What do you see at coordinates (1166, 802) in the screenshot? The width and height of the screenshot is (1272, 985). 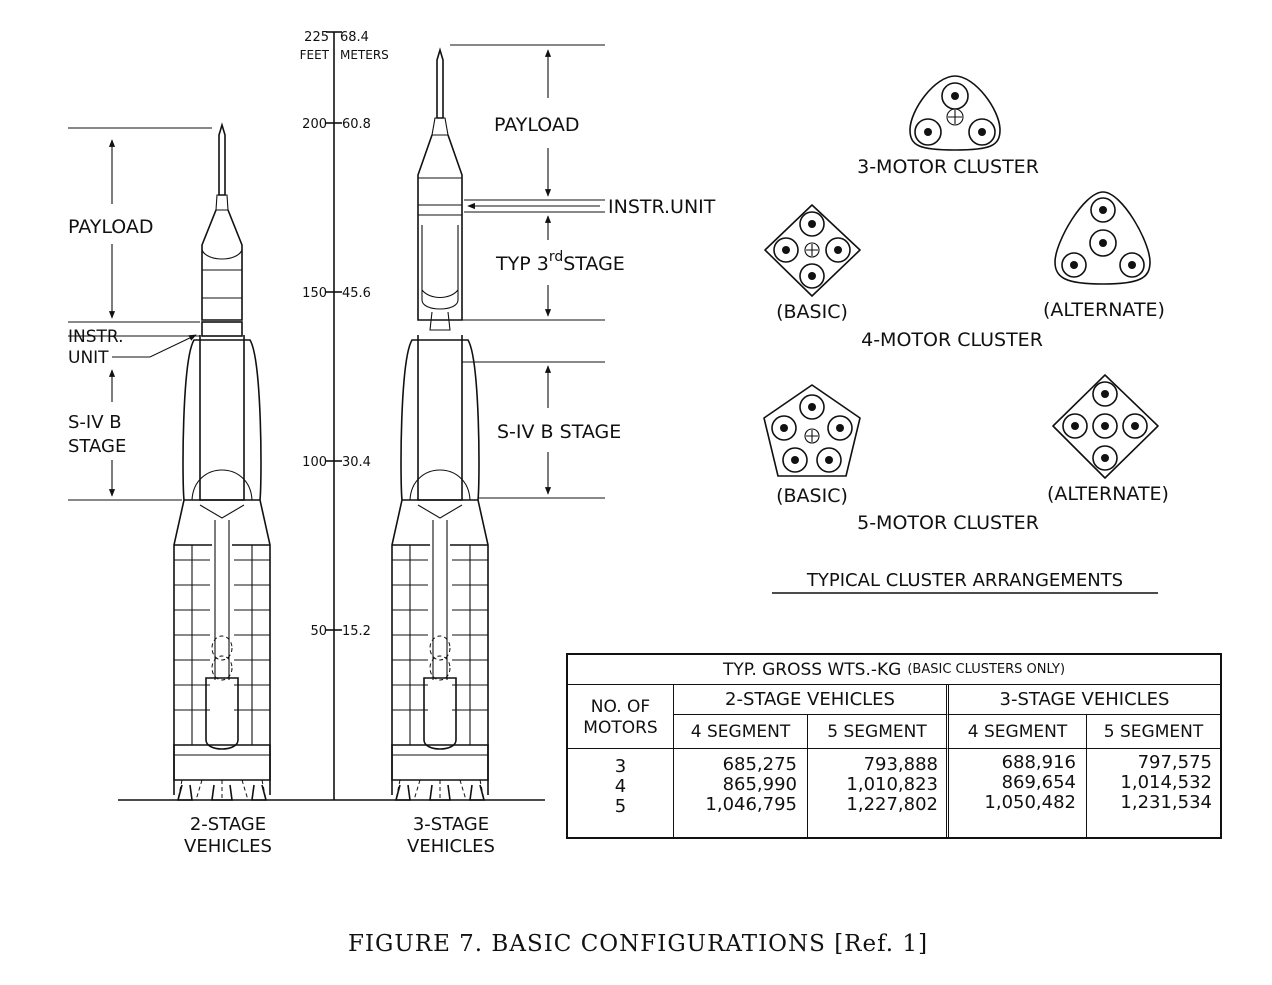 I see `table-cell: 1,231,534` at bounding box center [1166, 802].